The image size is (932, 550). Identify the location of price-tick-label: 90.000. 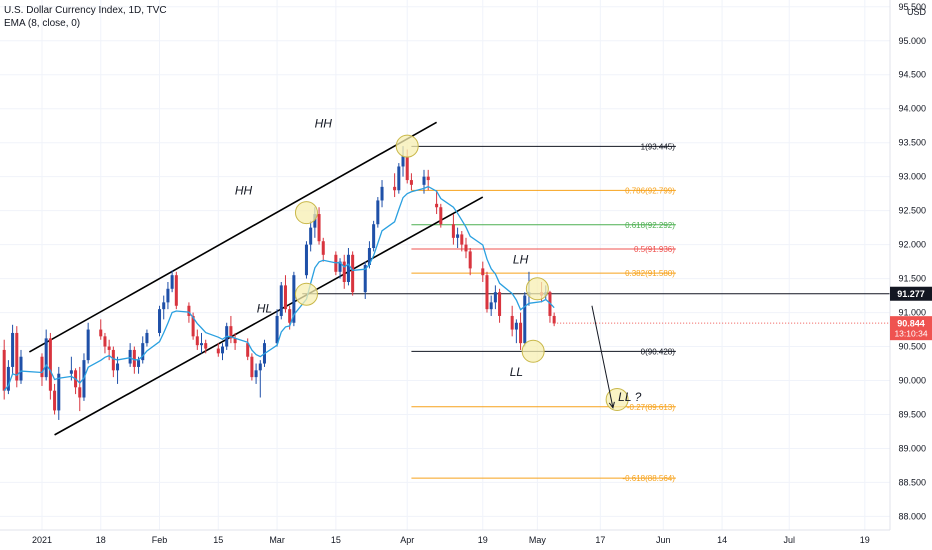
(912, 381).